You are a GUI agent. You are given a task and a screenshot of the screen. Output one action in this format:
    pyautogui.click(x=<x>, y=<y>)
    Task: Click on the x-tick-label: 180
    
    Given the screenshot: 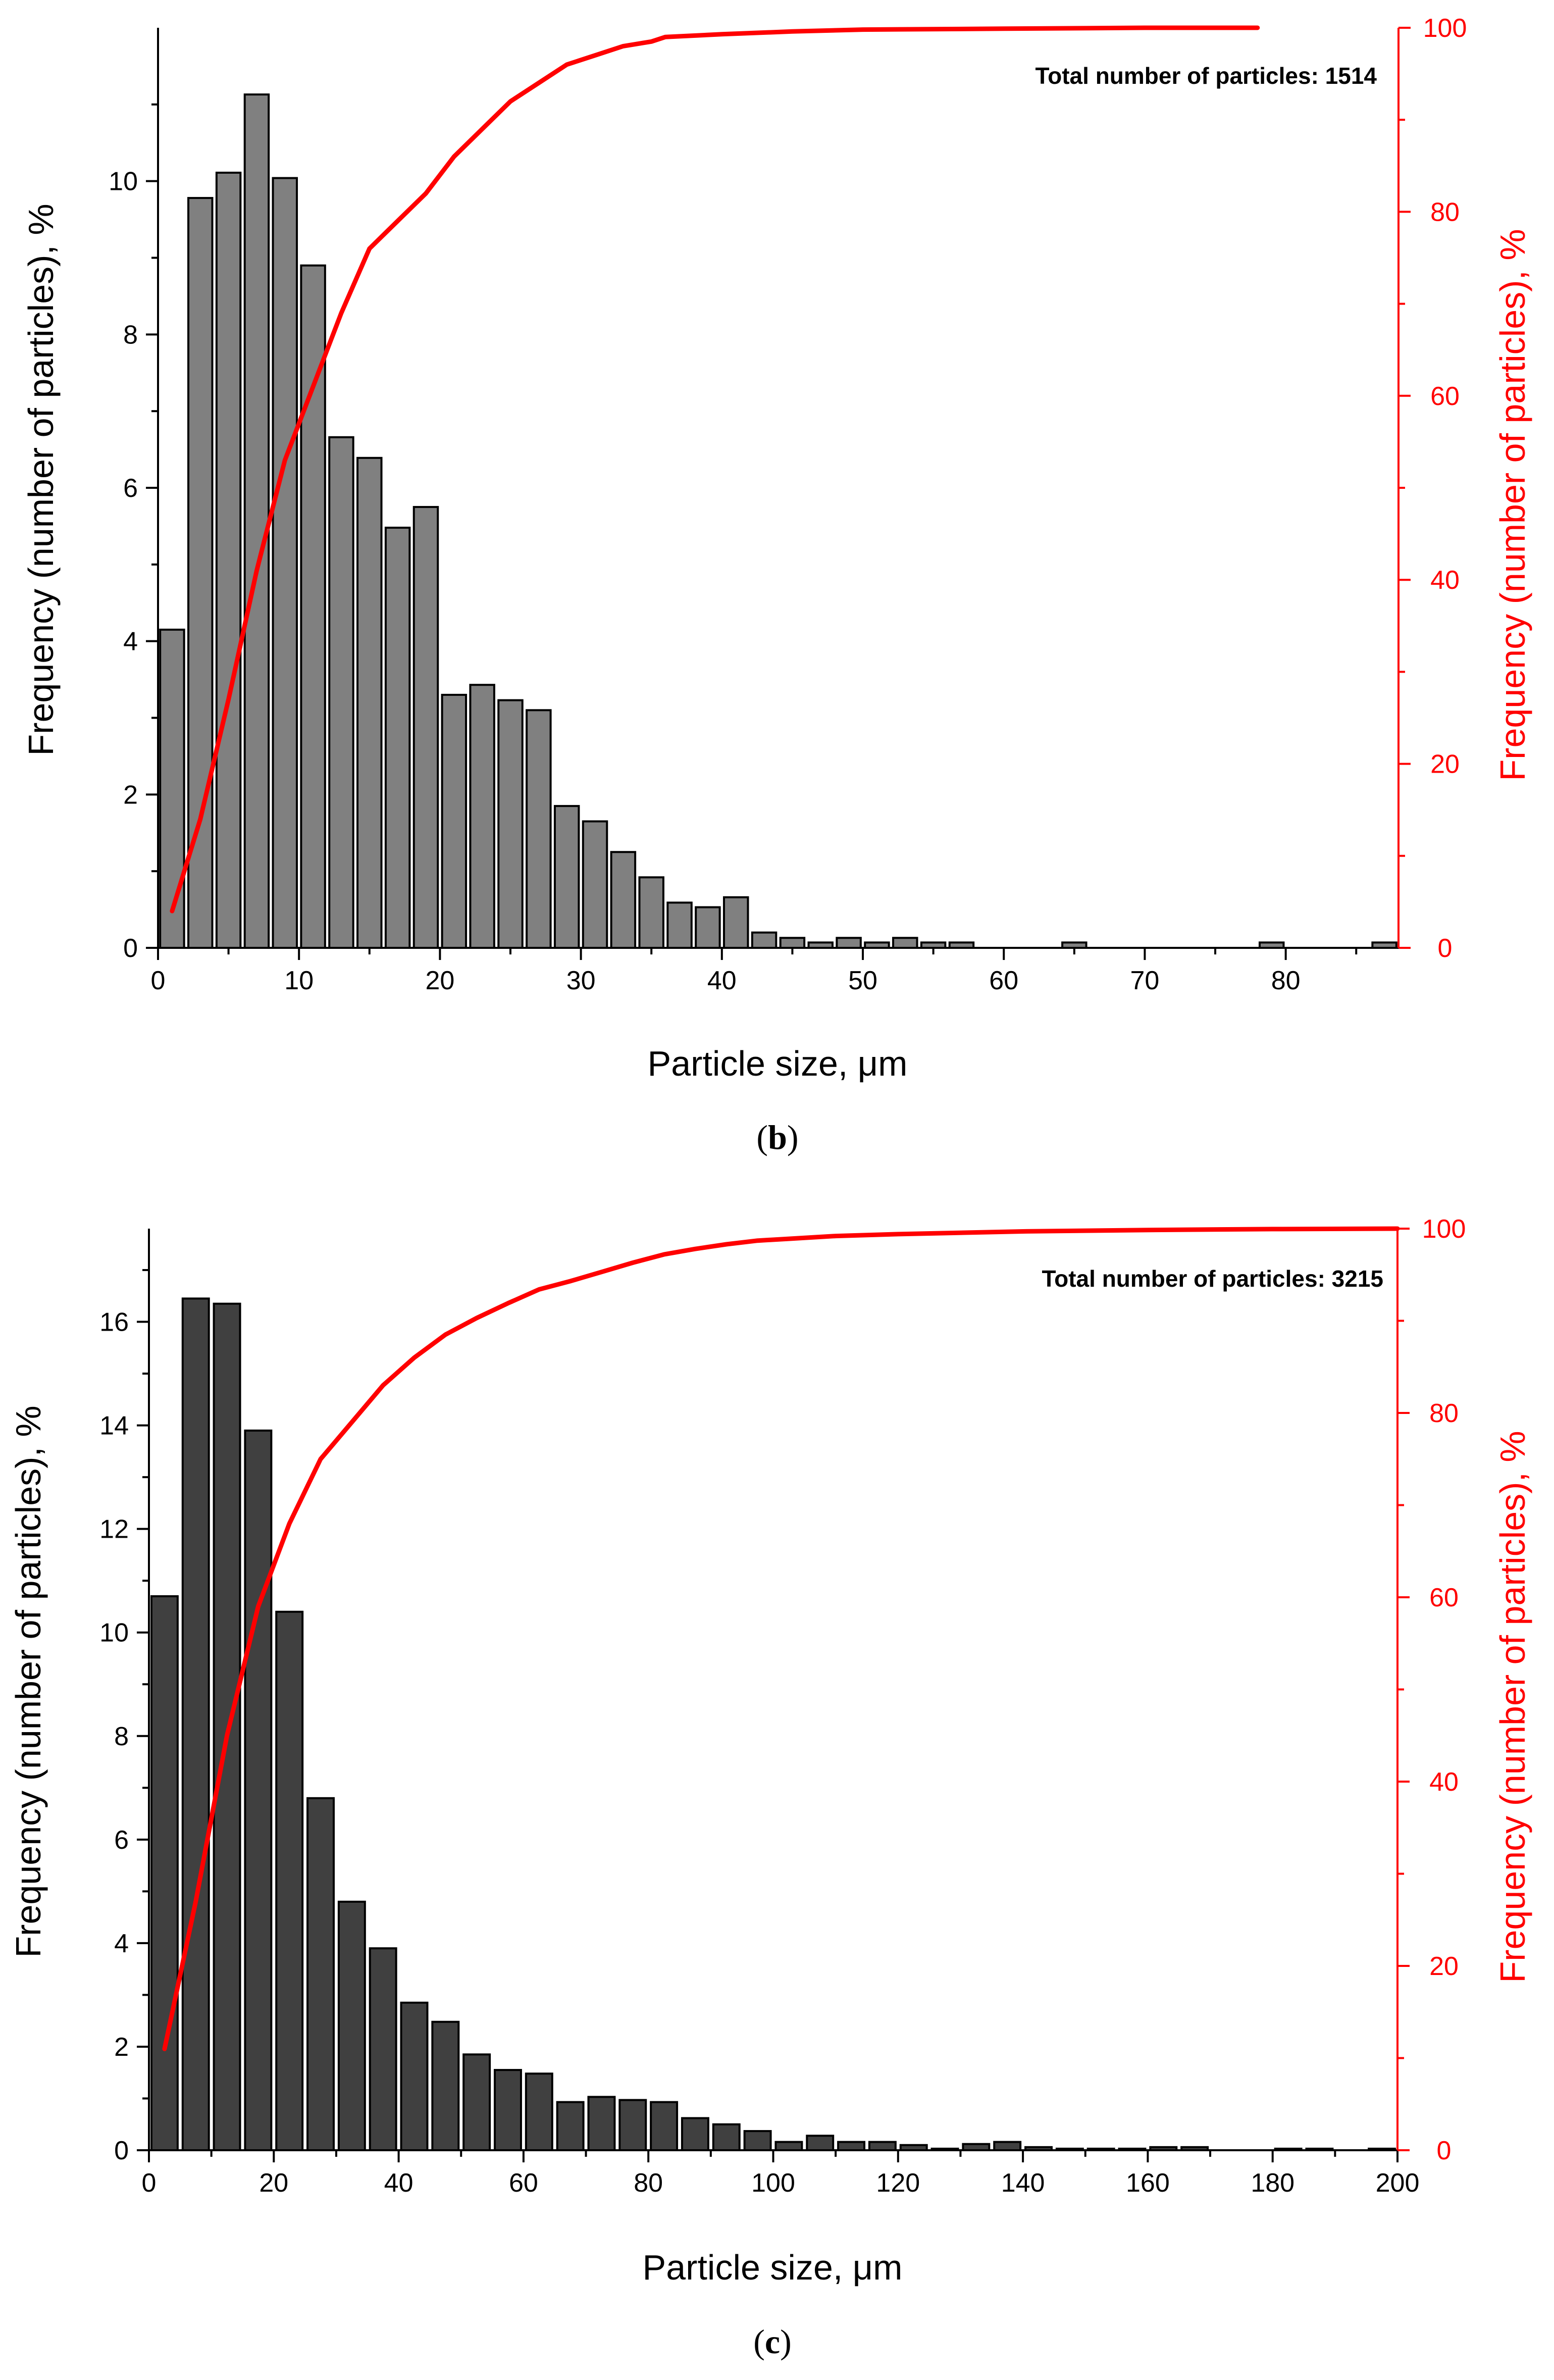 What is the action you would take?
    pyautogui.click(x=1272, y=2183)
    